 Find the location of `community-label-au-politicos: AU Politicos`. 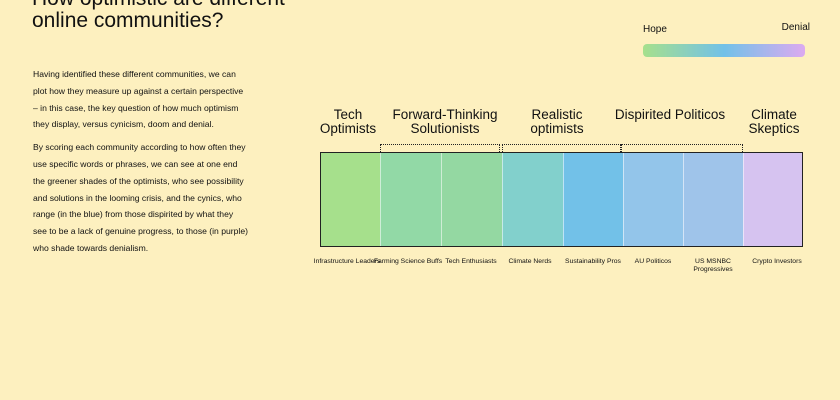

community-label-au-politicos: AU Politicos is located at coordinates (653, 261).